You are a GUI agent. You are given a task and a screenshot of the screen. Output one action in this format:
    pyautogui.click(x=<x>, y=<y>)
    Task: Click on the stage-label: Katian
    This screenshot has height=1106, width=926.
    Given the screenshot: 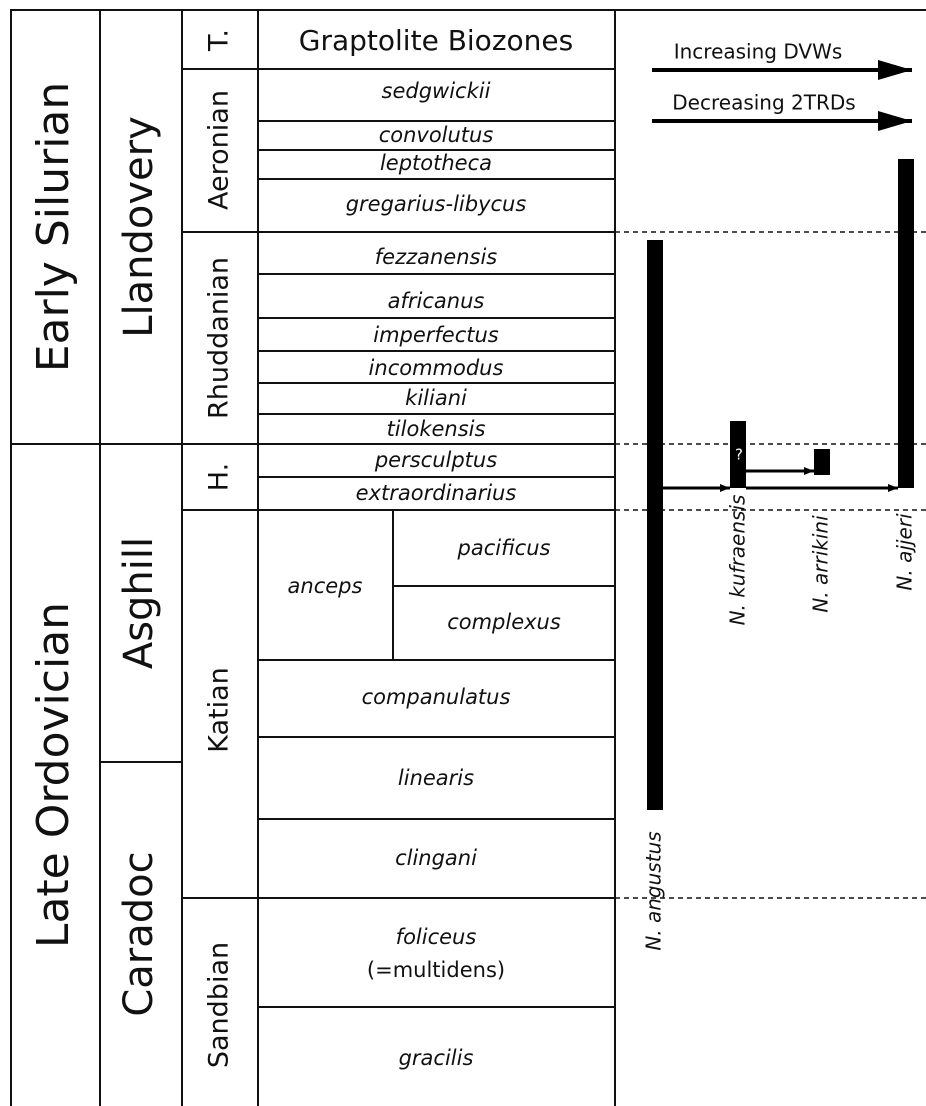 What is the action you would take?
    pyautogui.click(x=219, y=710)
    